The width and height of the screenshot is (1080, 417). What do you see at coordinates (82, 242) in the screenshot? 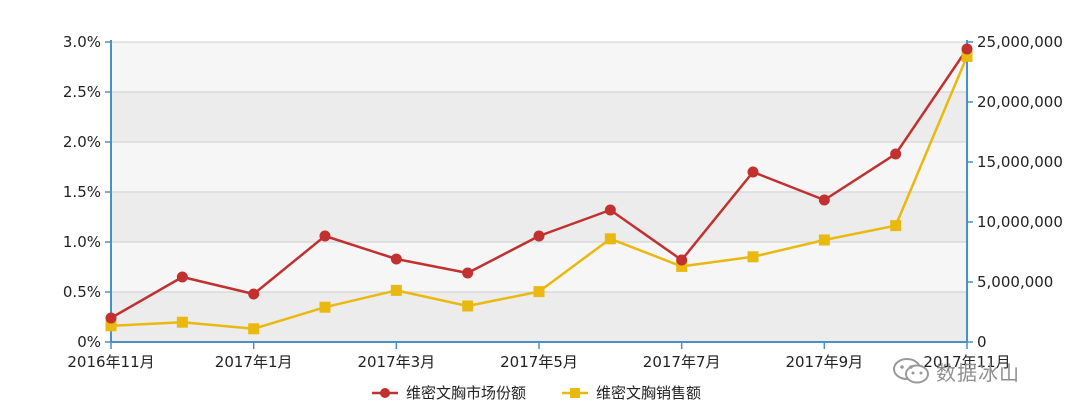
I see `y-left-tick-label: 1.0%` at bounding box center [82, 242].